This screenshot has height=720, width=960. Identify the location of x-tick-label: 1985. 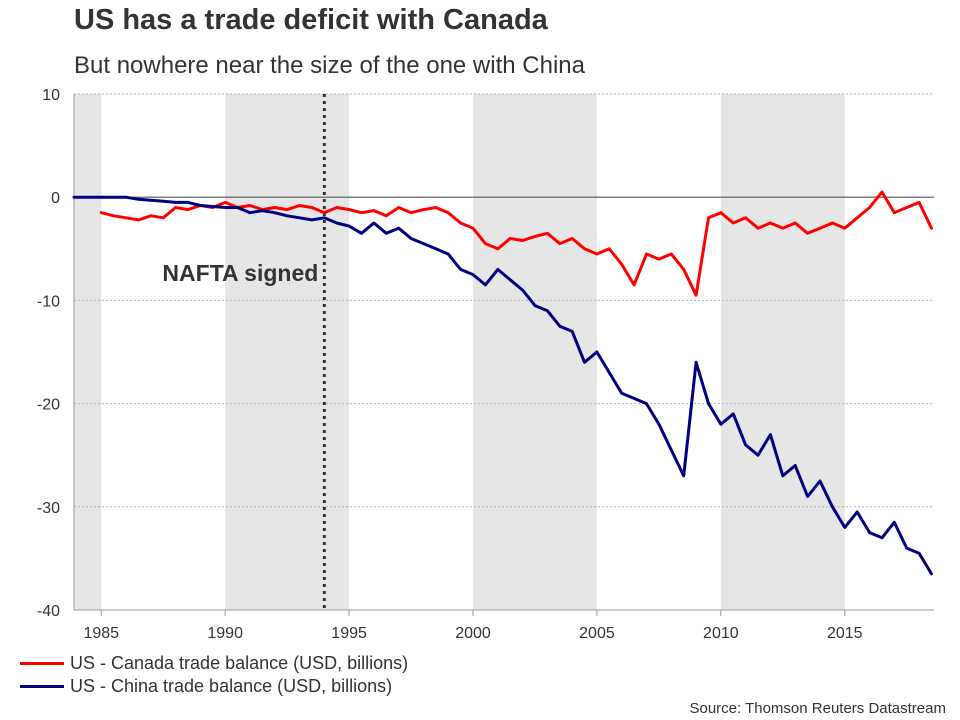
(101, 633).